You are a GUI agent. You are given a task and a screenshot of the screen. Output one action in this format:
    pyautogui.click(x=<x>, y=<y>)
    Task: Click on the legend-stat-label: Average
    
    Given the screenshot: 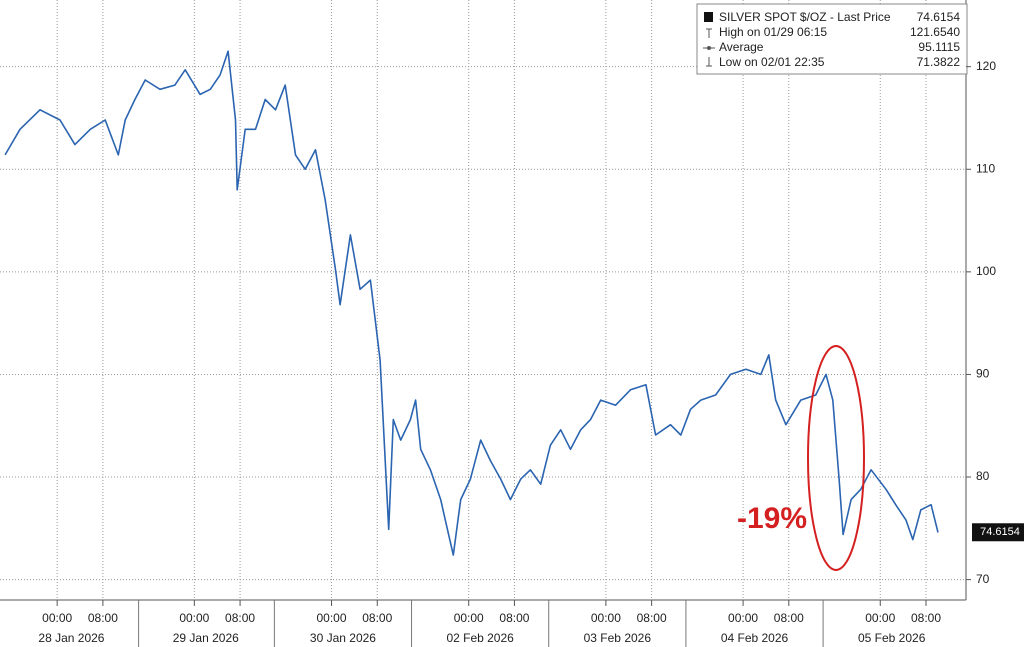 What is the action you would take?
    pyautogui.click(x=741, y=47)
    